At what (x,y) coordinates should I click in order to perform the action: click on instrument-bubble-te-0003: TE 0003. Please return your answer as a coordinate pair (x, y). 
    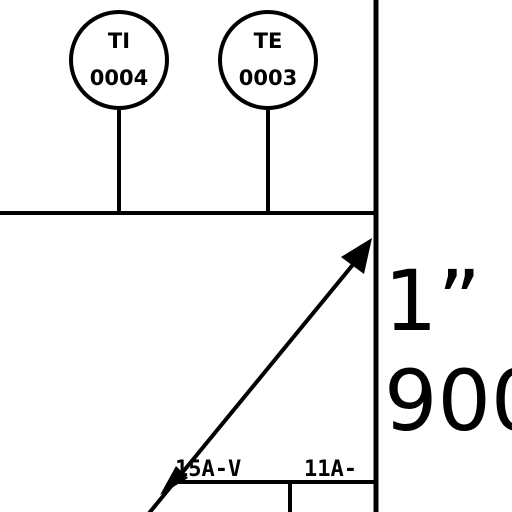
    Looking at the image, I should click on (268, 112).